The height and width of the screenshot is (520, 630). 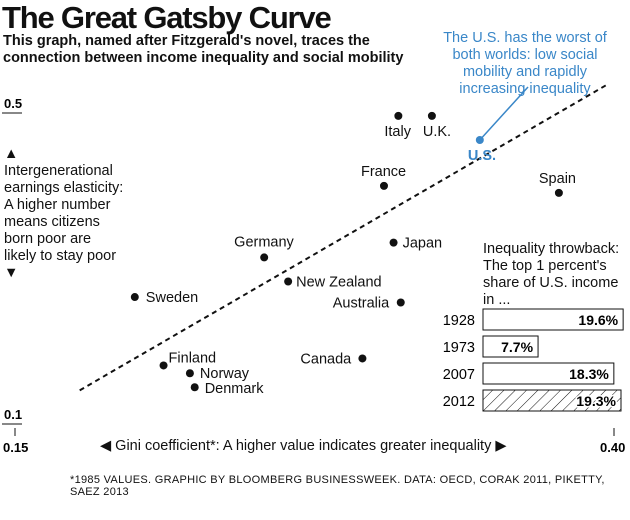 What do you see at coordinates (459, 402) in the screenshot?
I see `bar-category: 2012` at bounding box center [459, 402].